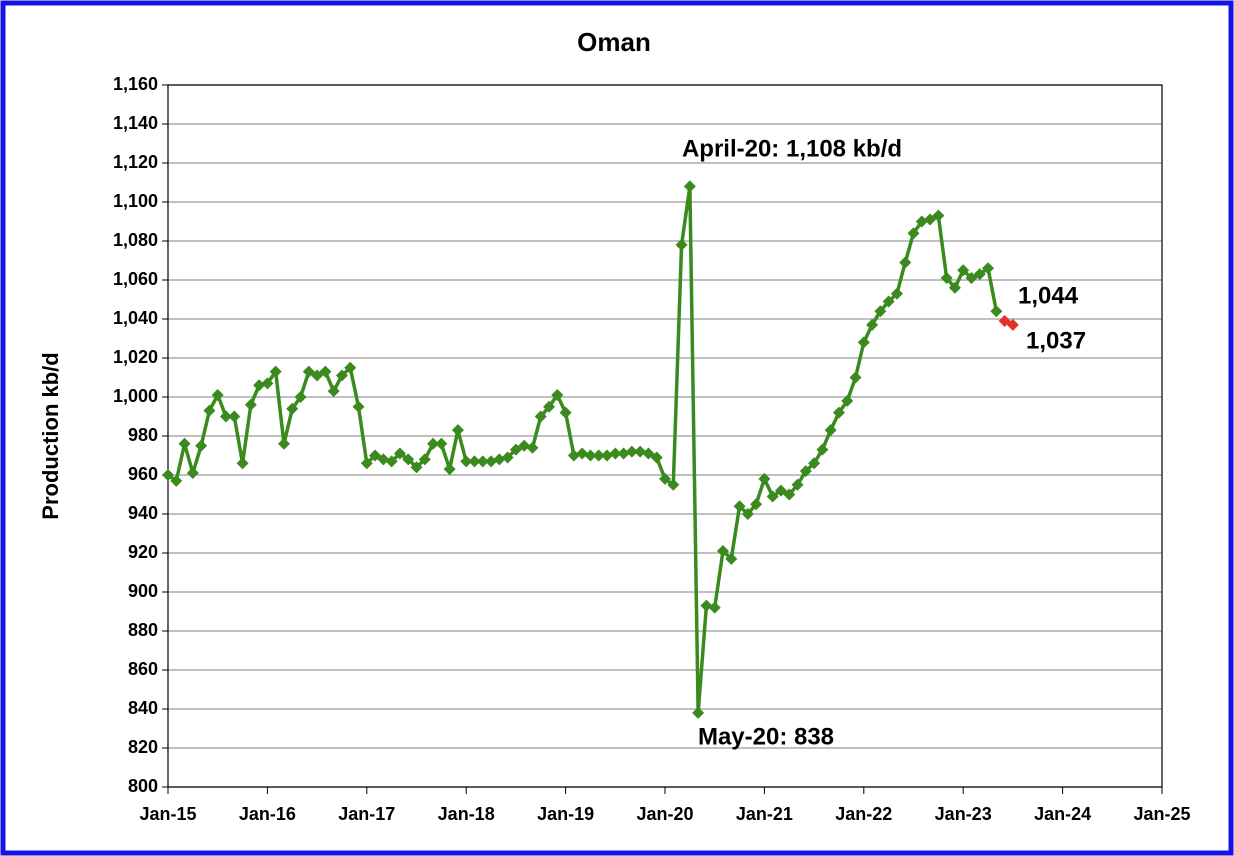  I want to click on y-tick-label: 800, so click(143, 786).